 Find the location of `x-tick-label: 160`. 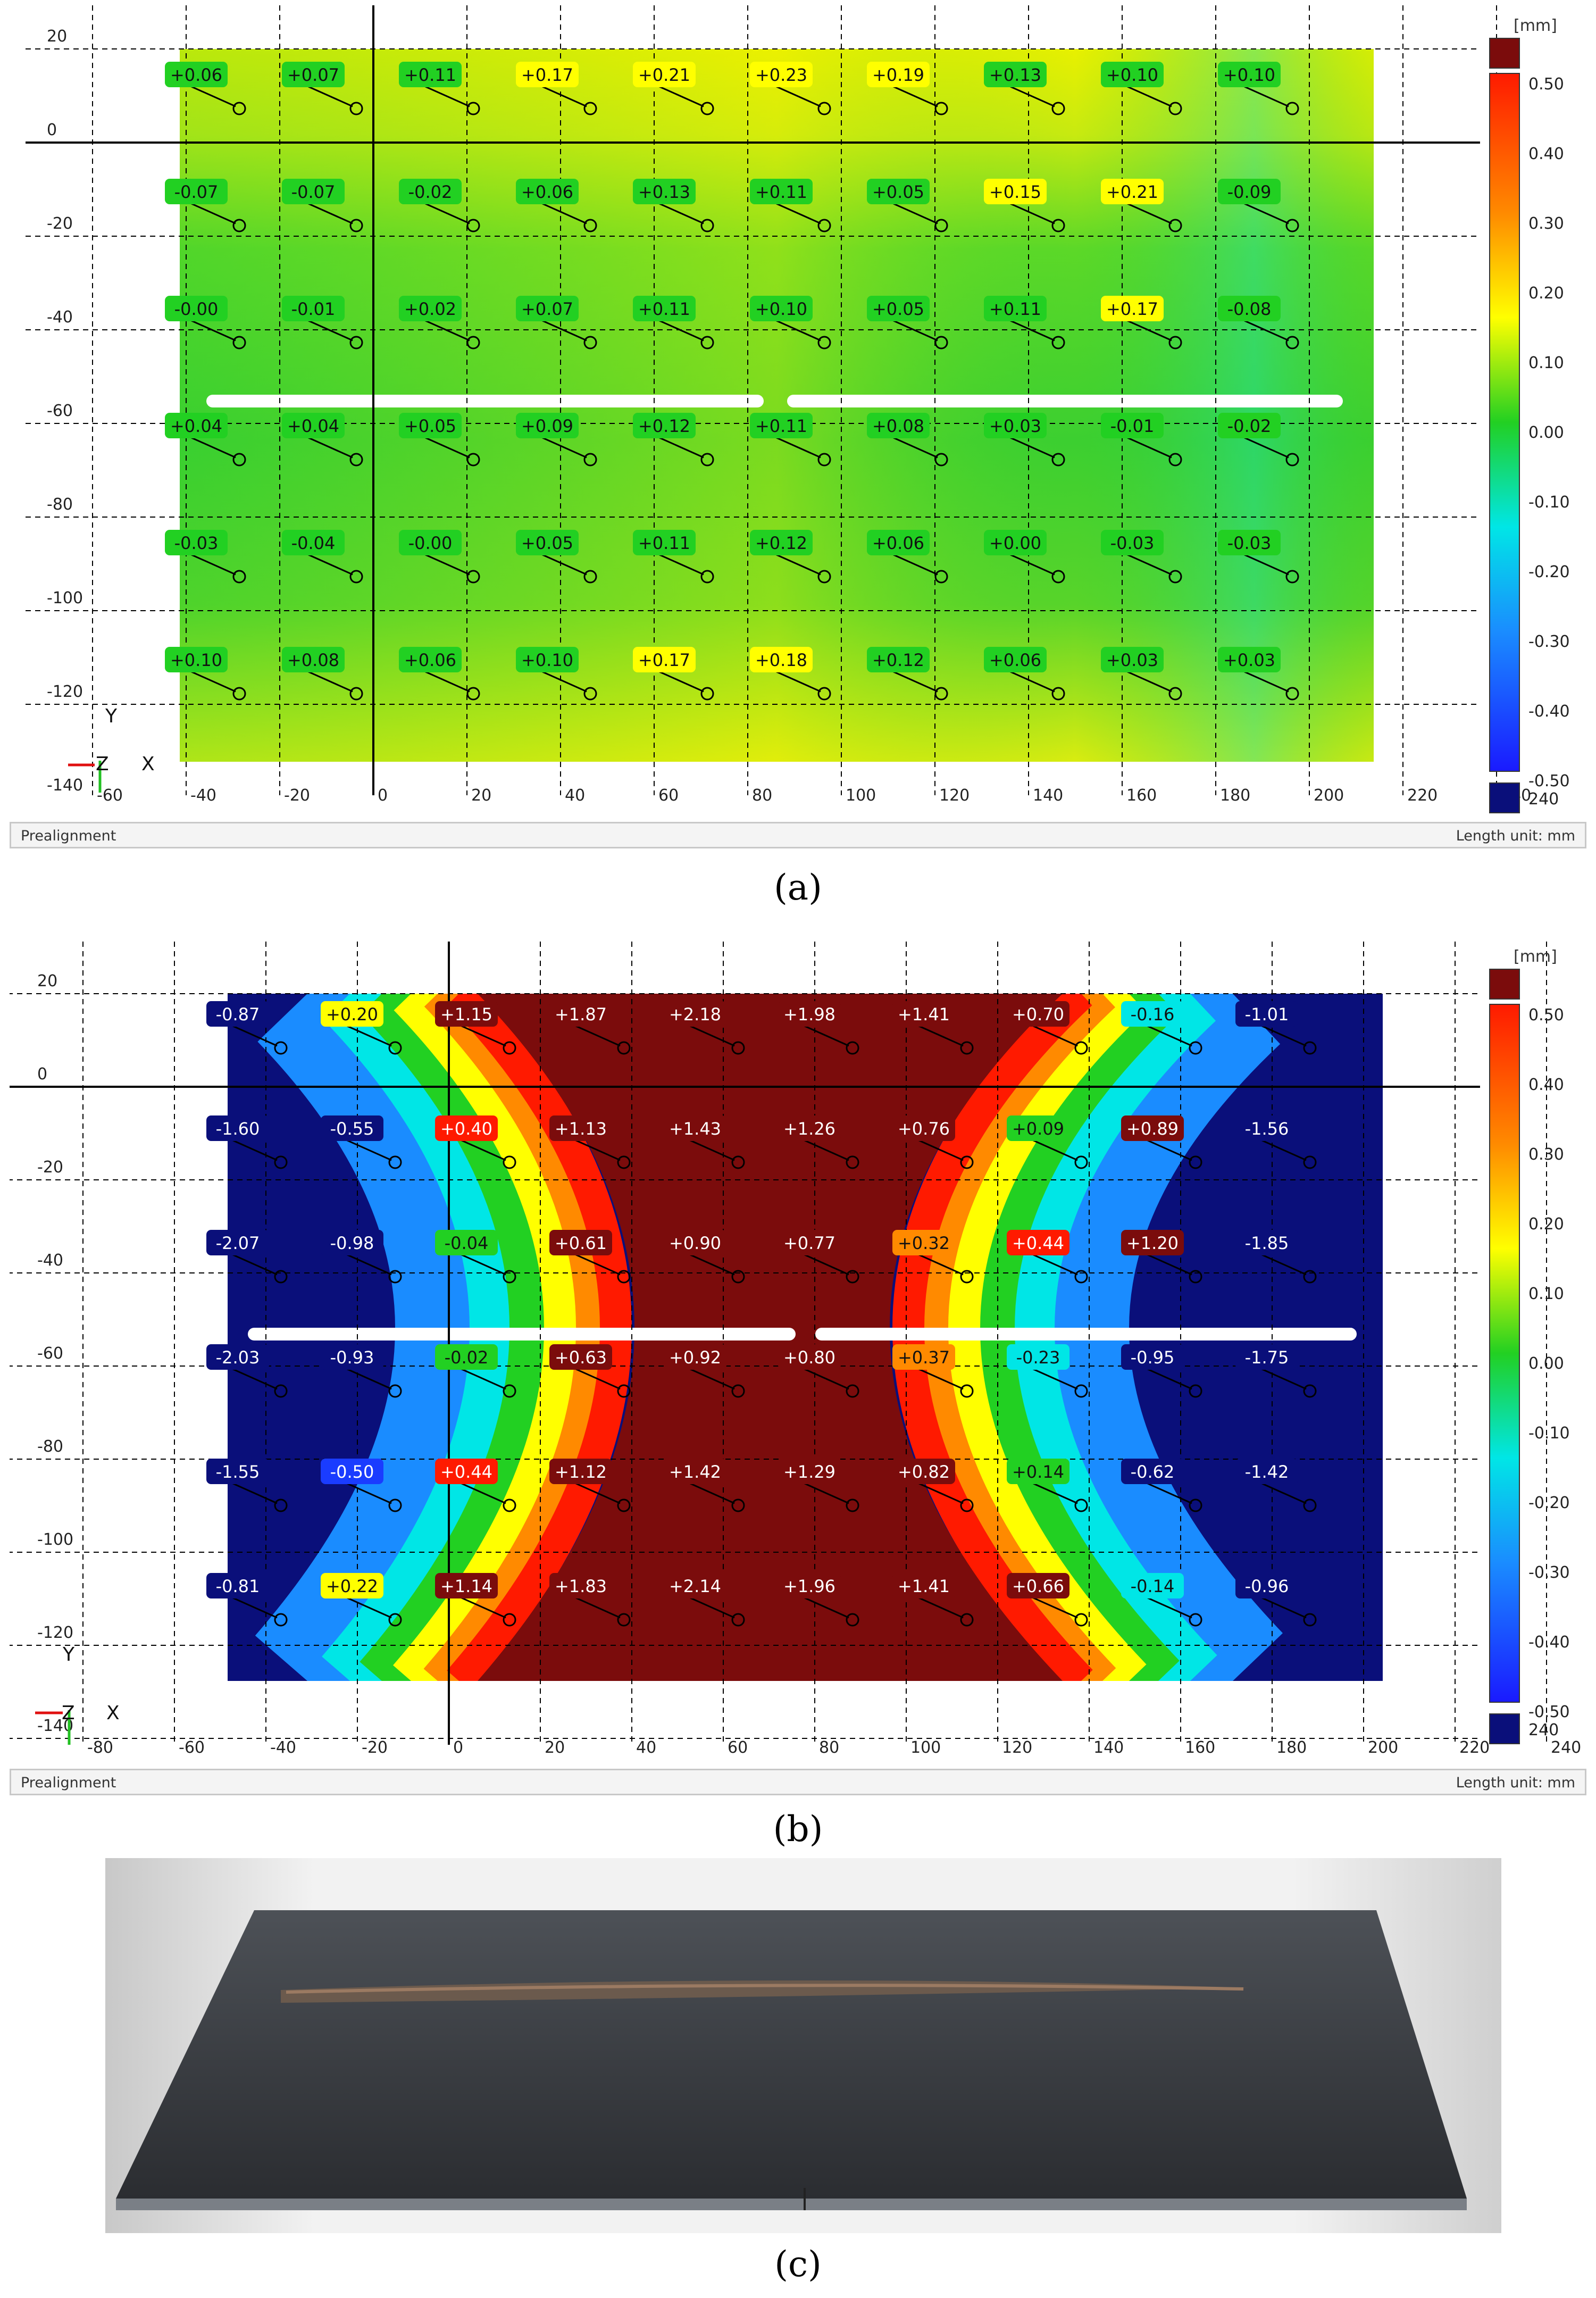

x-tick-label: 160 is located at coordinates (1200, 1747).